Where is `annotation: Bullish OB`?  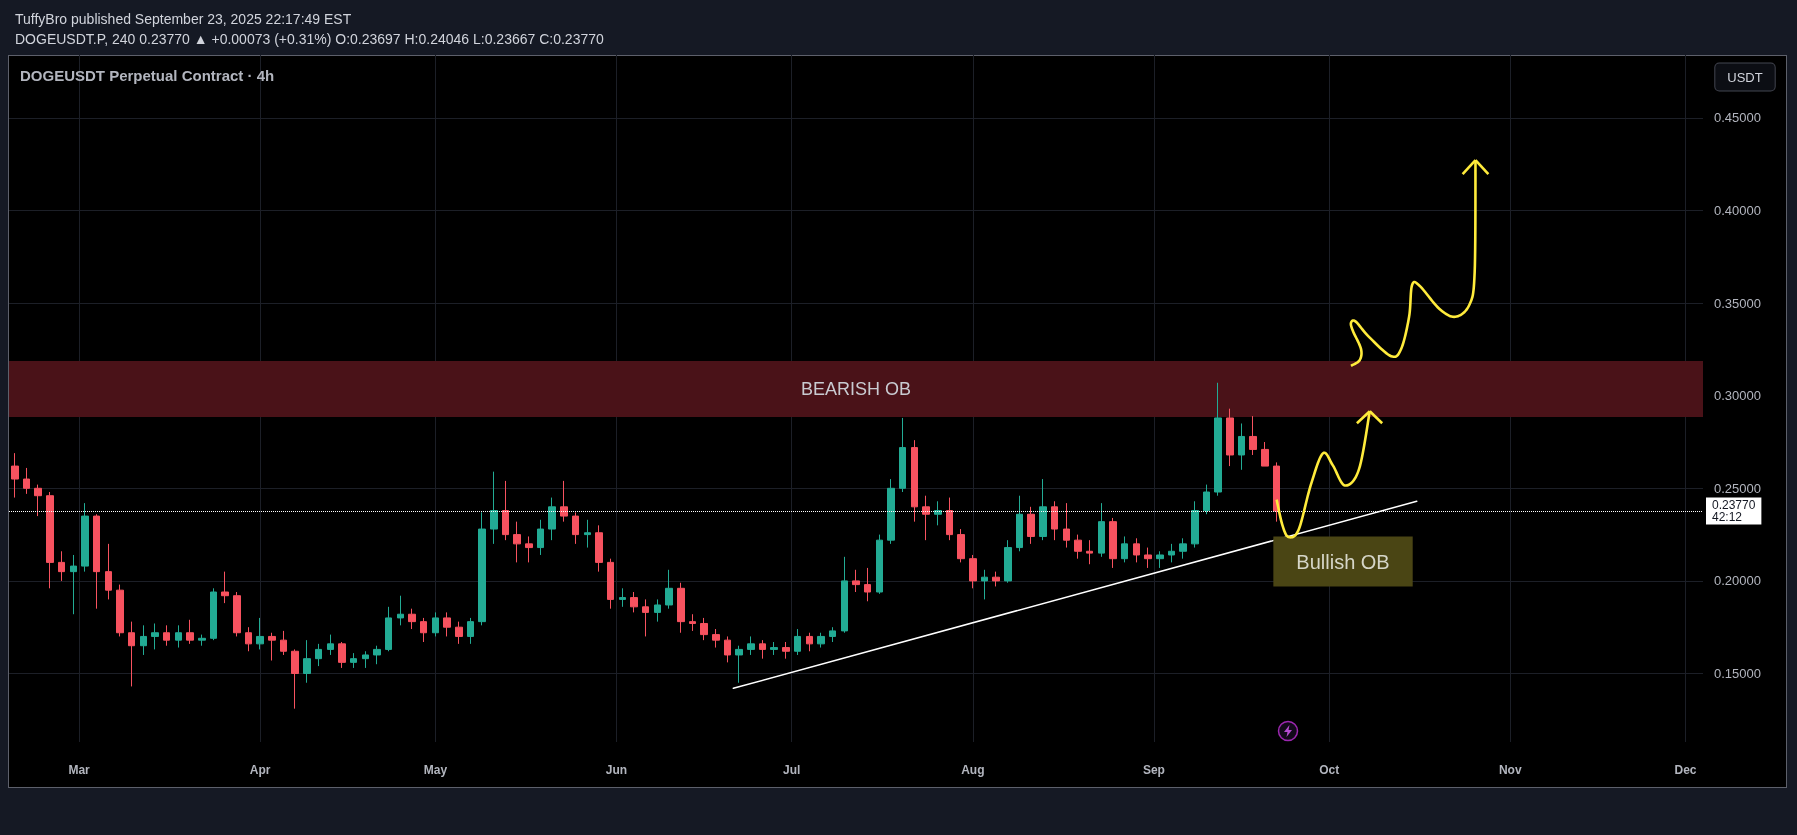 annotation: Bullish OB is located at coordinates (1343, 561).